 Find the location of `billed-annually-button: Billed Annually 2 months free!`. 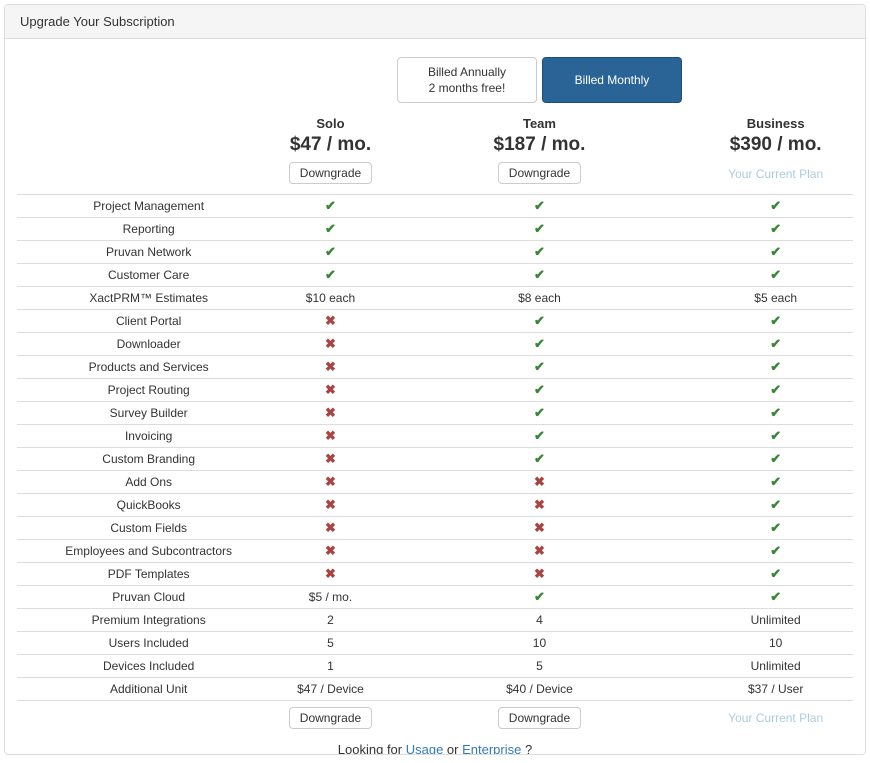

billed-annually-button: Billed Annually 2 months free! is located at coordinates (466, 80).